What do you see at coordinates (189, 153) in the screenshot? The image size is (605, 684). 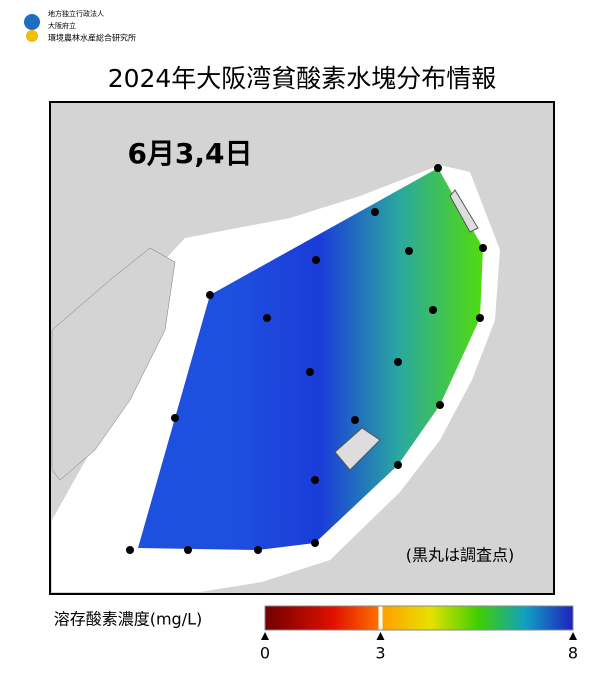 I see `date-label: 6月3,4日` at bounding box center [189, 153].